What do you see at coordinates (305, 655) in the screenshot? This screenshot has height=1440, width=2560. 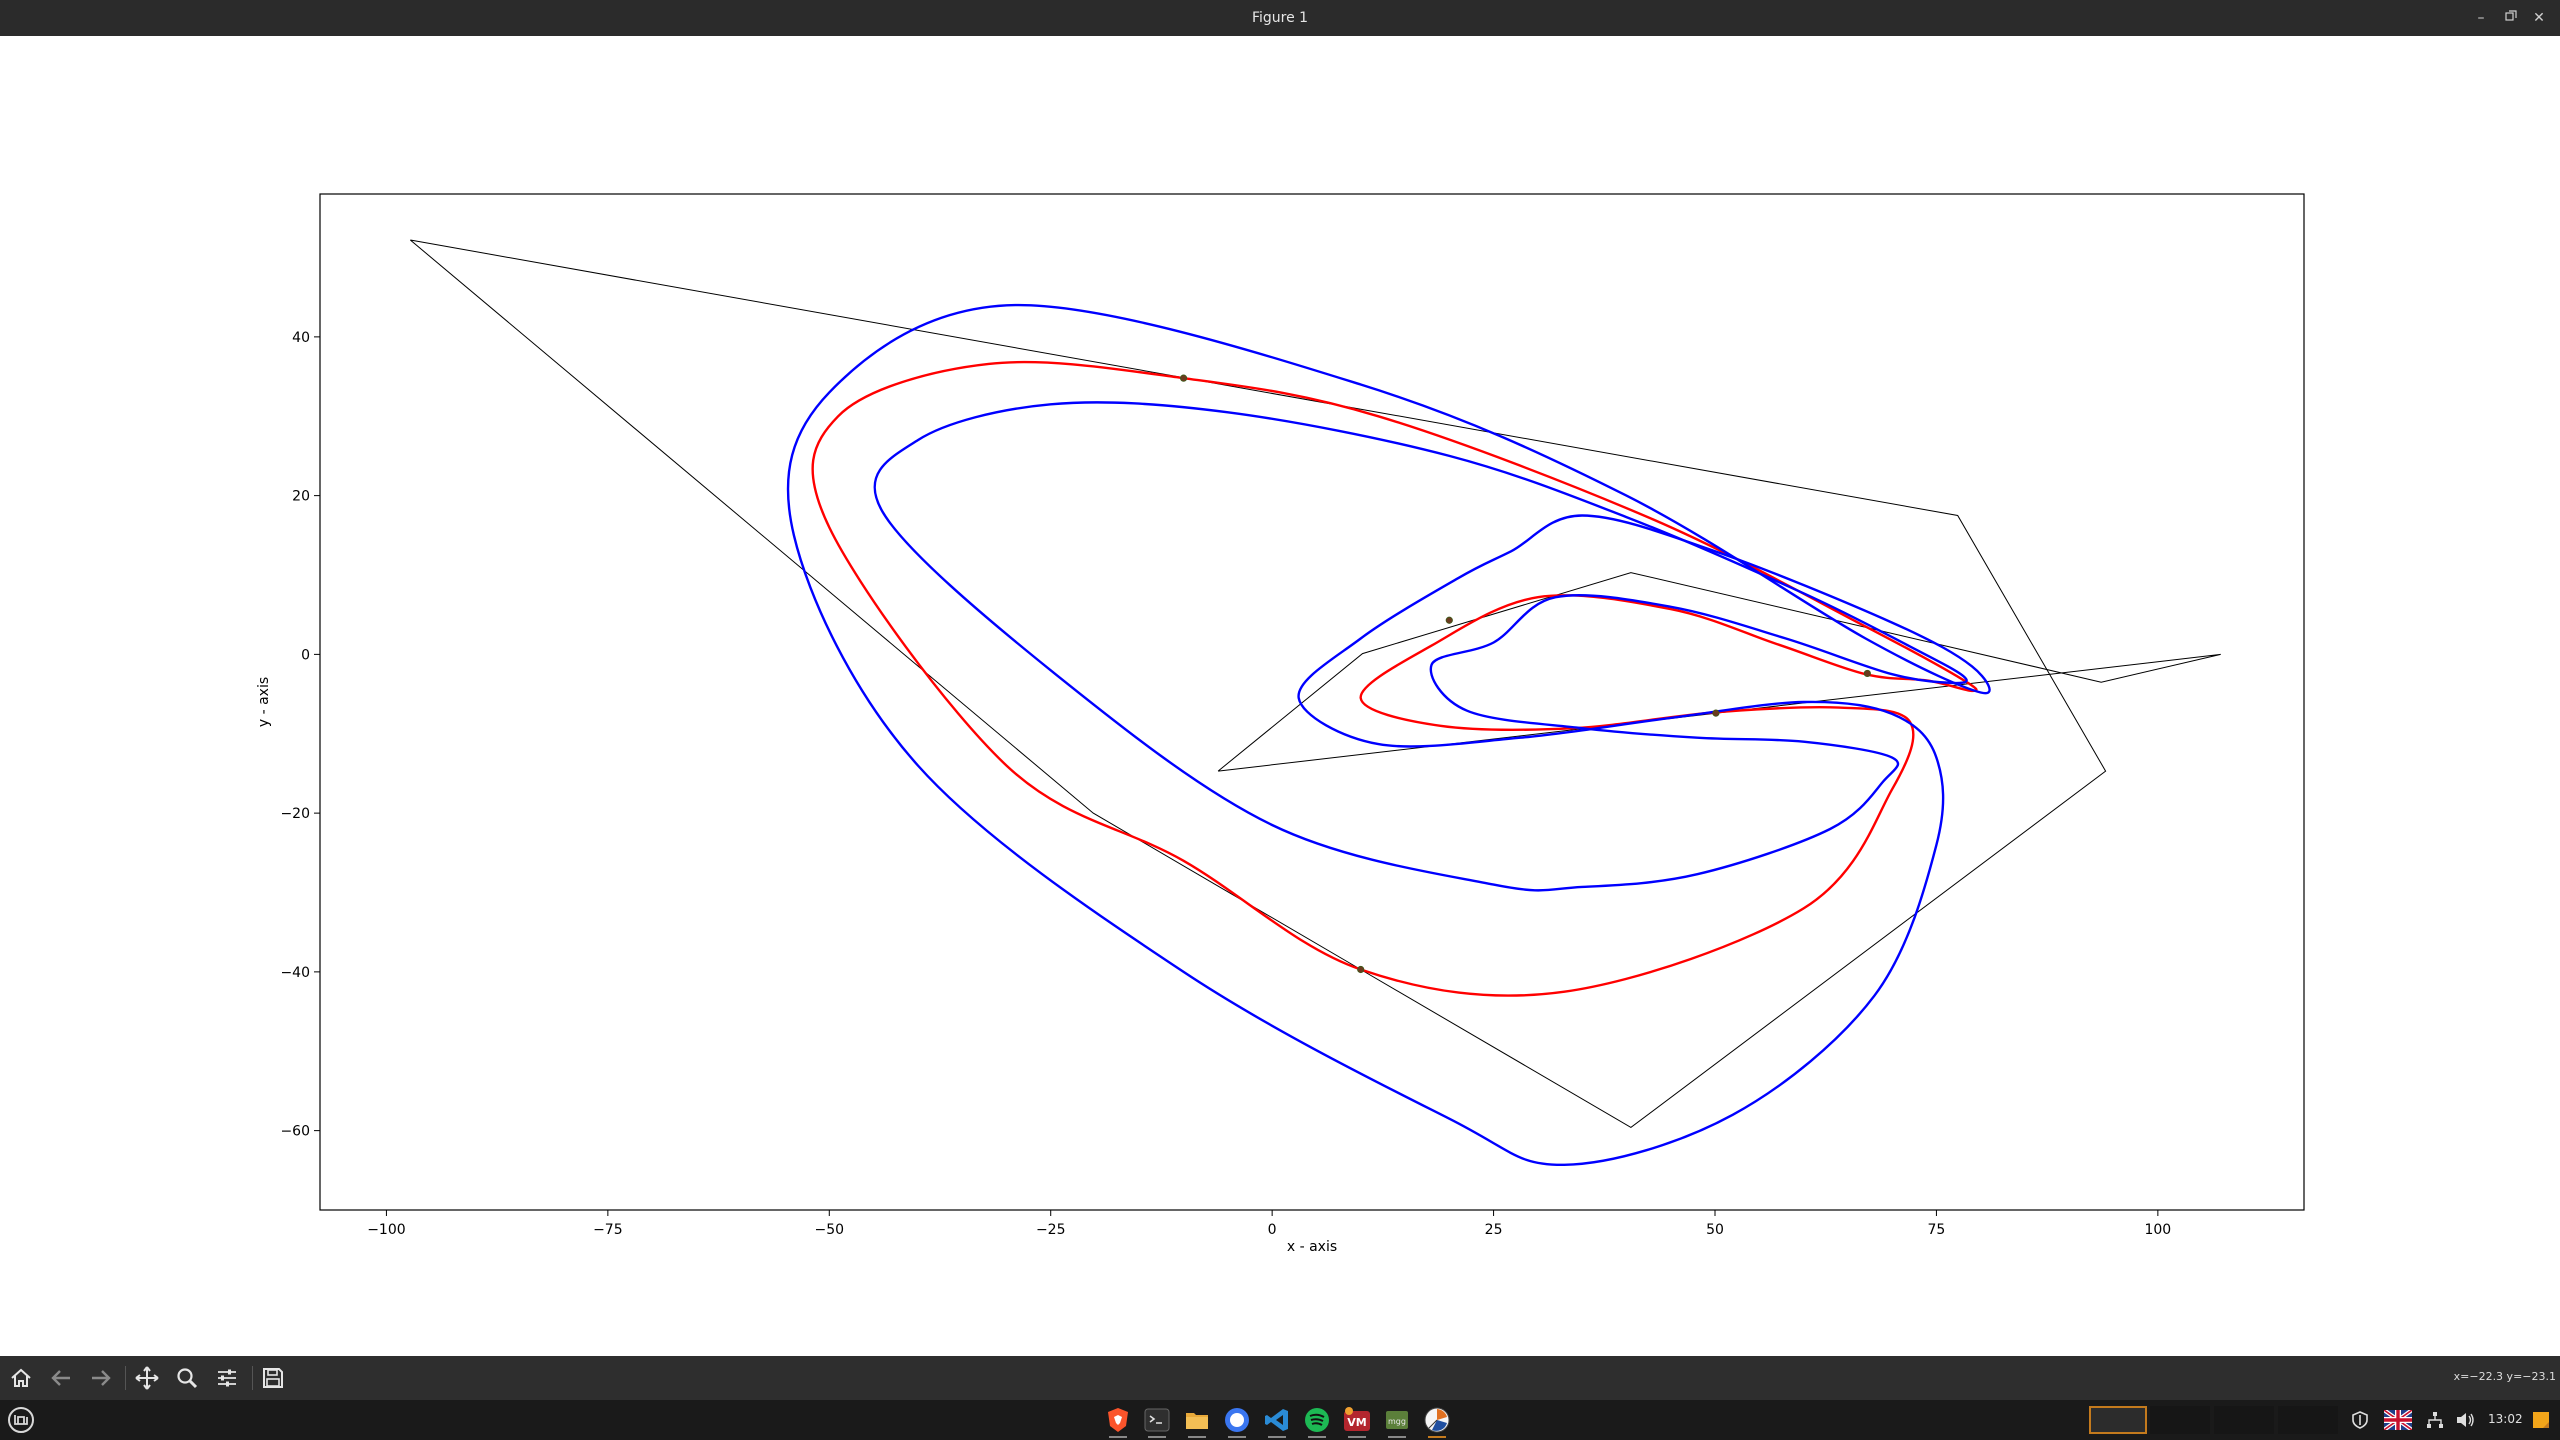 I see `y-tick-label: 0` at bounding box center [305, 655].